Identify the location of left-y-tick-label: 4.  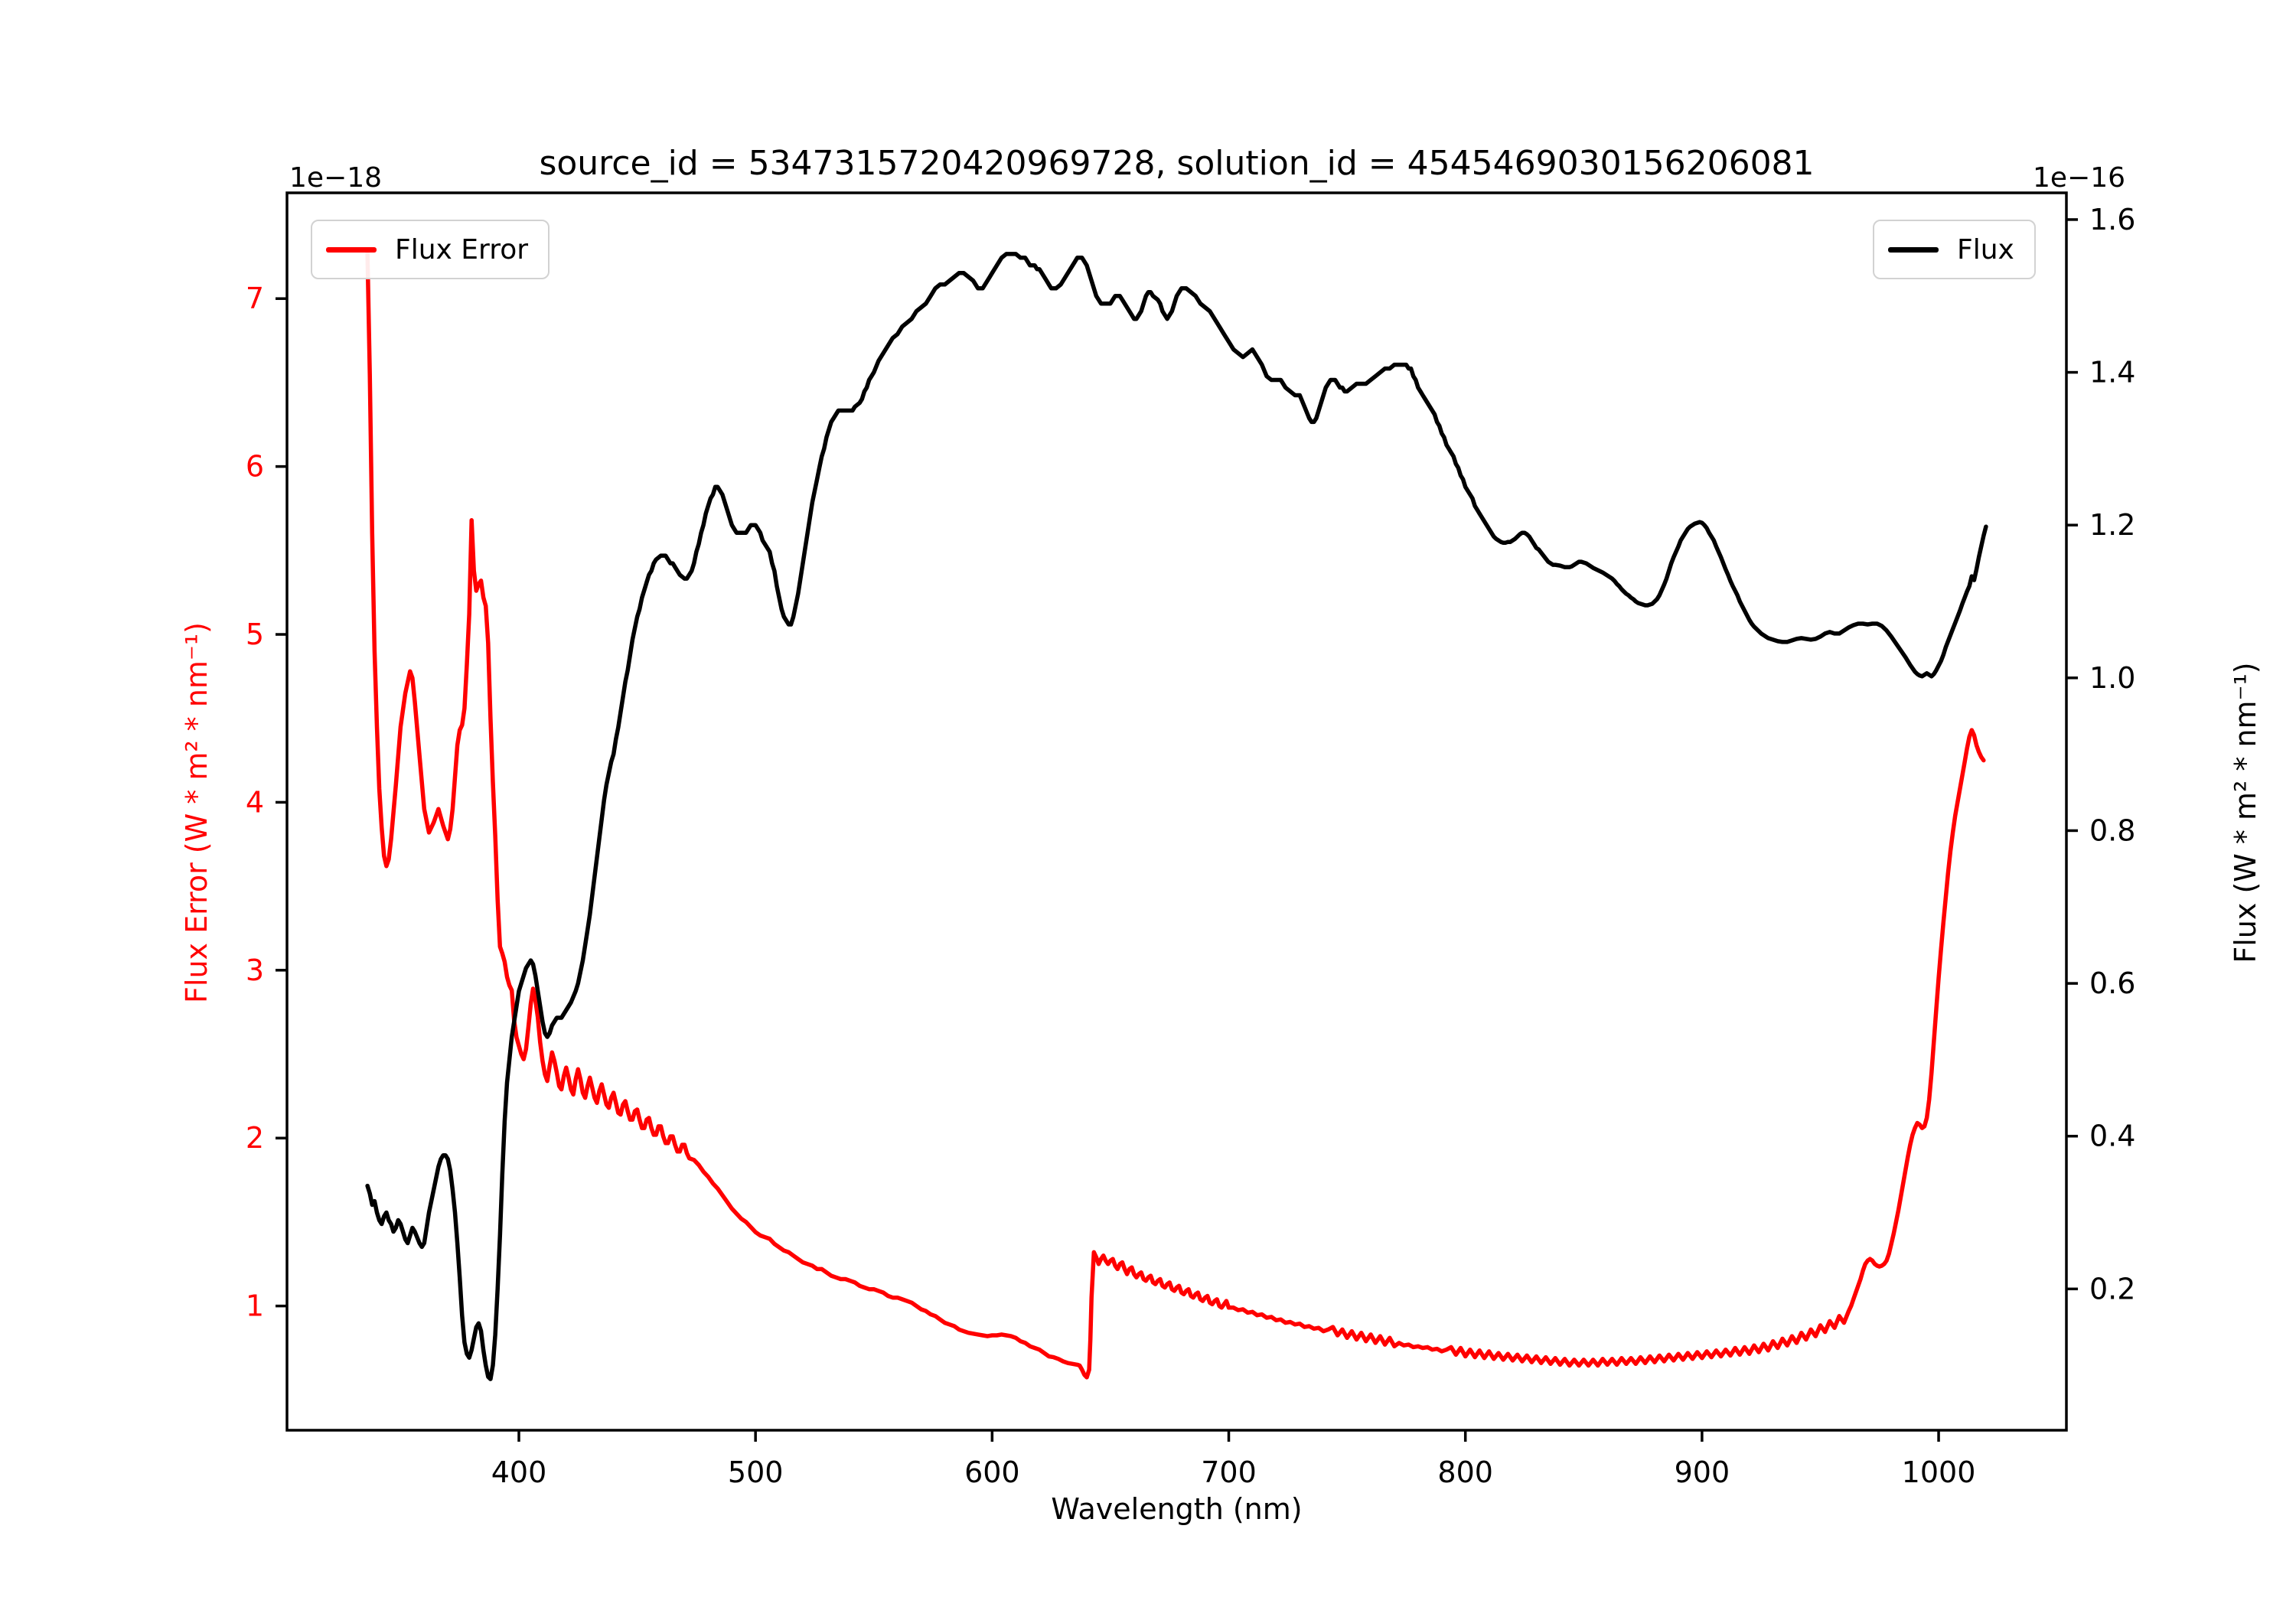
(255, 802).